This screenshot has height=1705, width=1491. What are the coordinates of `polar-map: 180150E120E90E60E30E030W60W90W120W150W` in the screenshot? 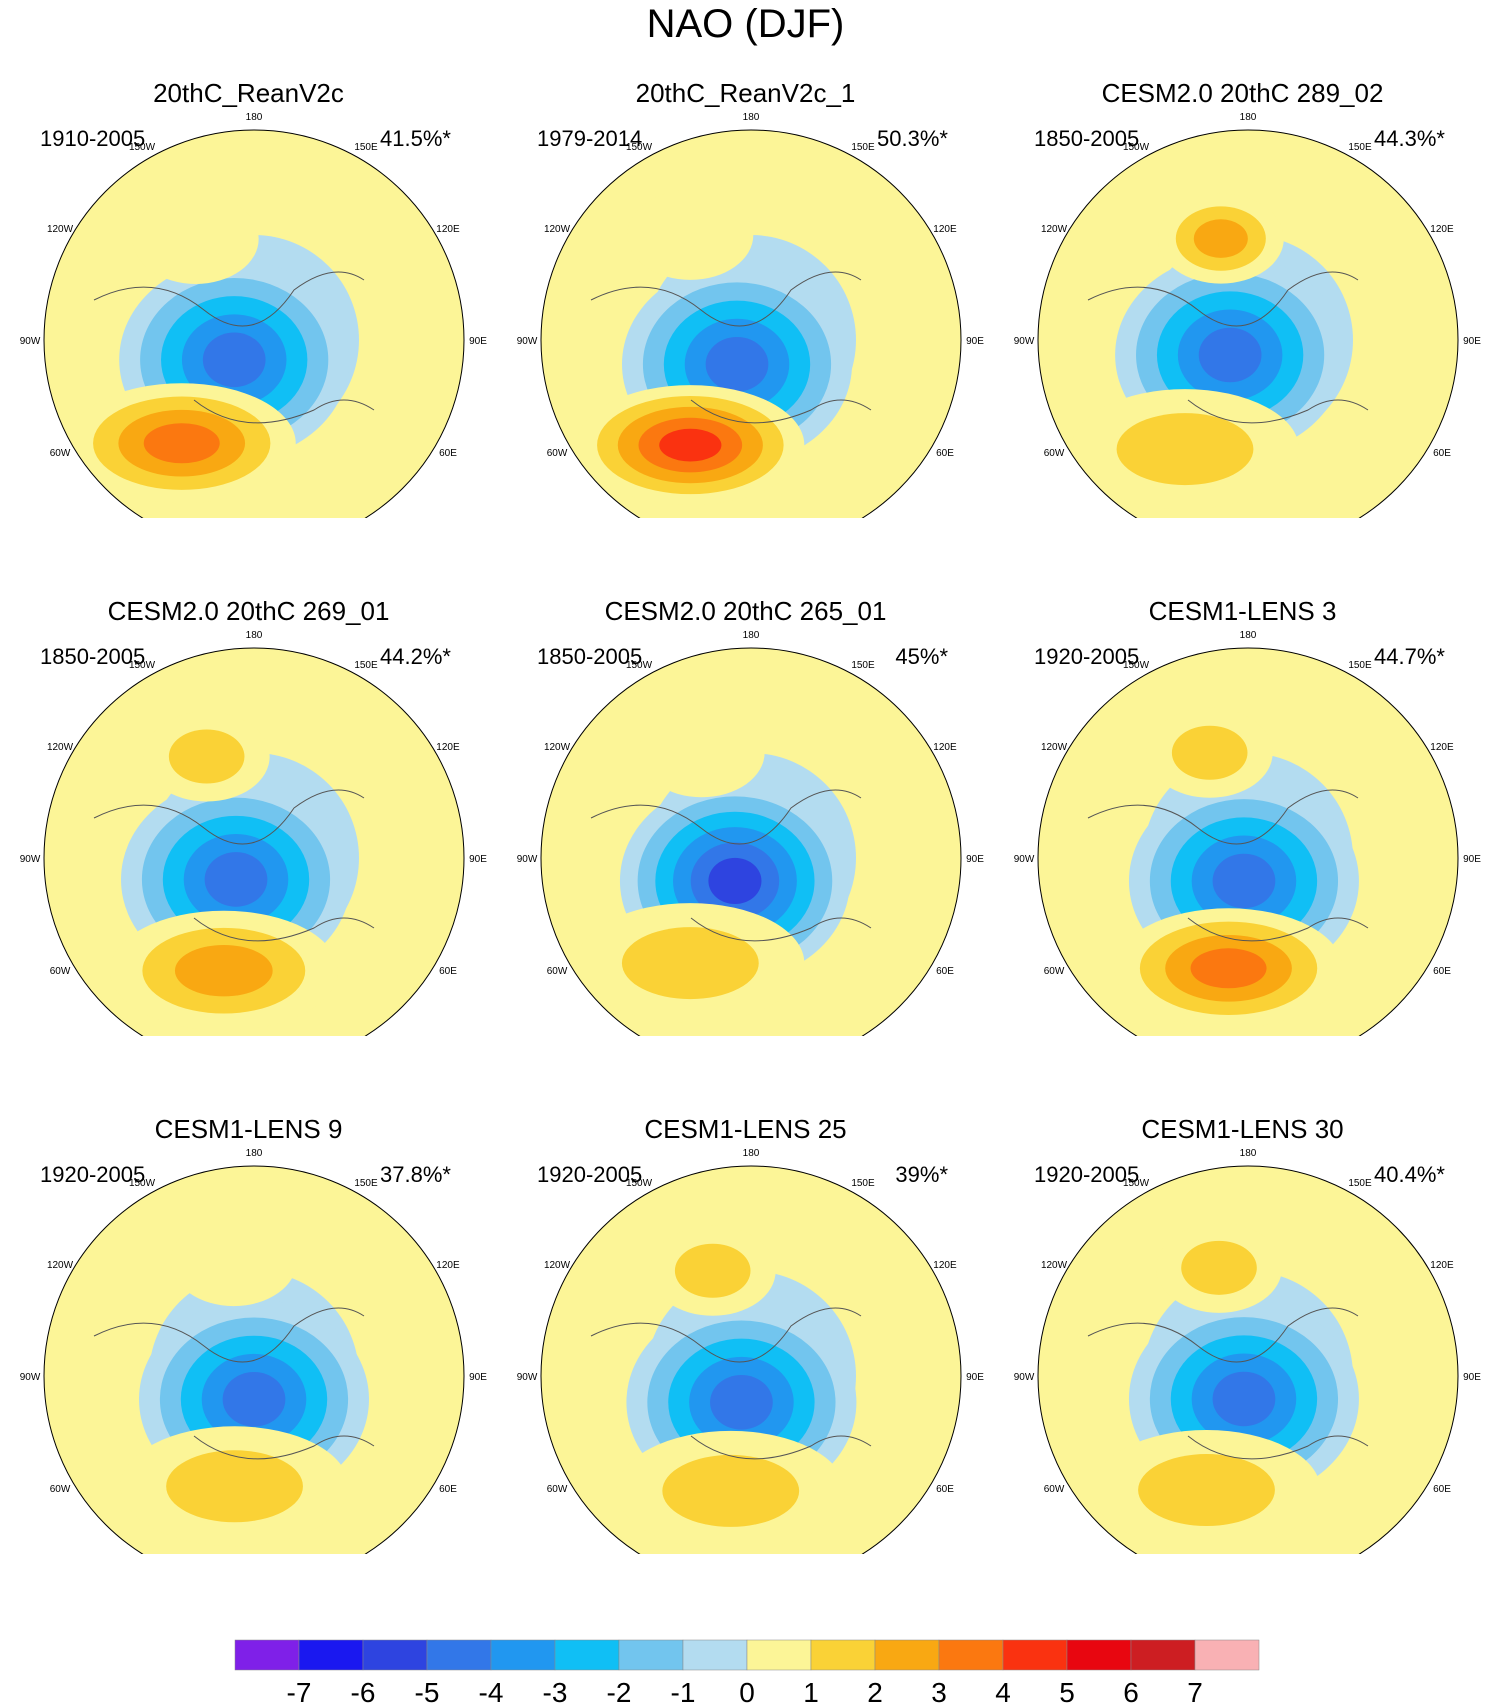 It's located at (1247, 1351).